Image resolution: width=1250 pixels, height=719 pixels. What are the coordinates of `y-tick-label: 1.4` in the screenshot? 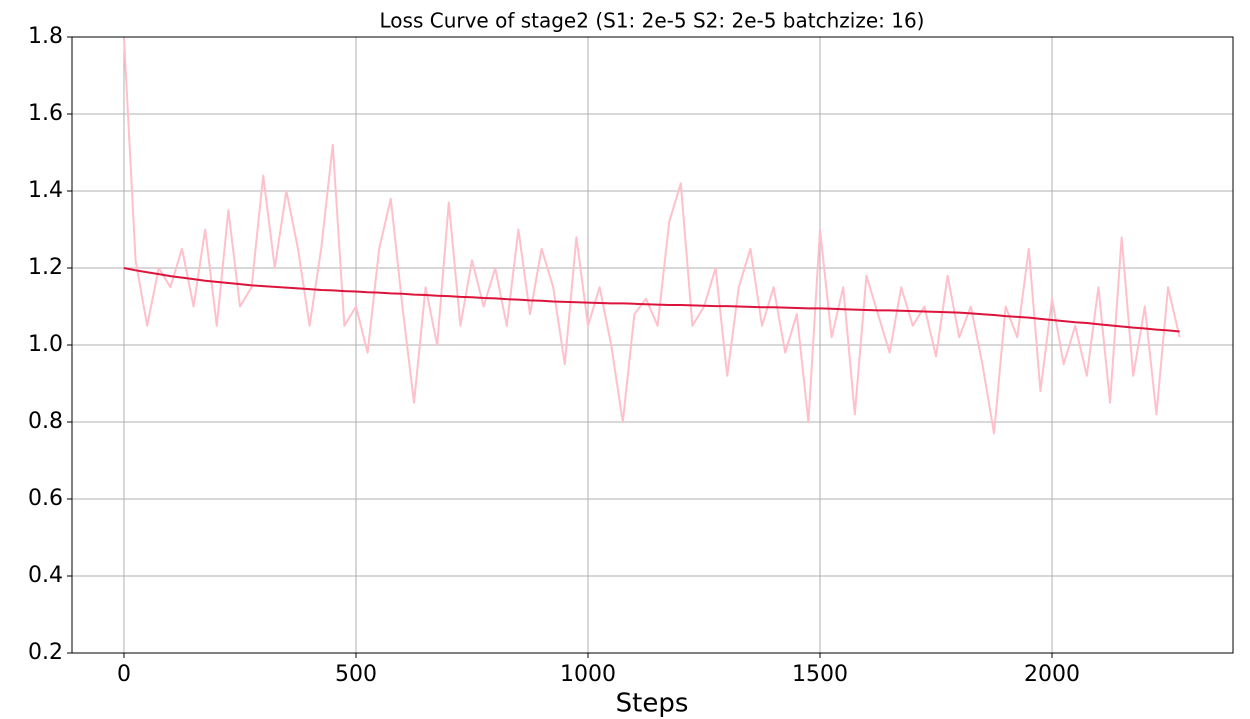 It's located at (45, 190).